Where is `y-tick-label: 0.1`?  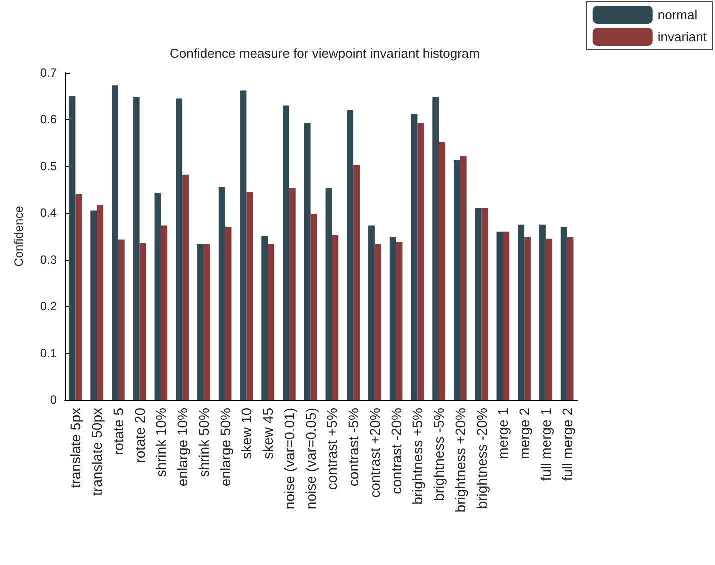 y-tick-label: 0.1 is located at coordinates (49, 353).